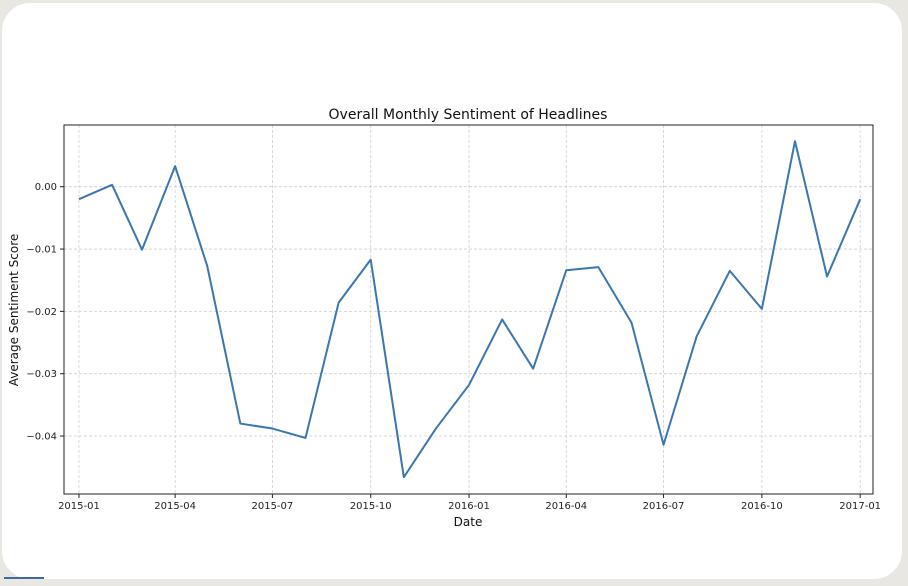 The height and width of the screenshot is (586, 908). Describe the element at coordinates (79, 506) in the screenshot. I see `x-tick-label: 2015-01` at that location.